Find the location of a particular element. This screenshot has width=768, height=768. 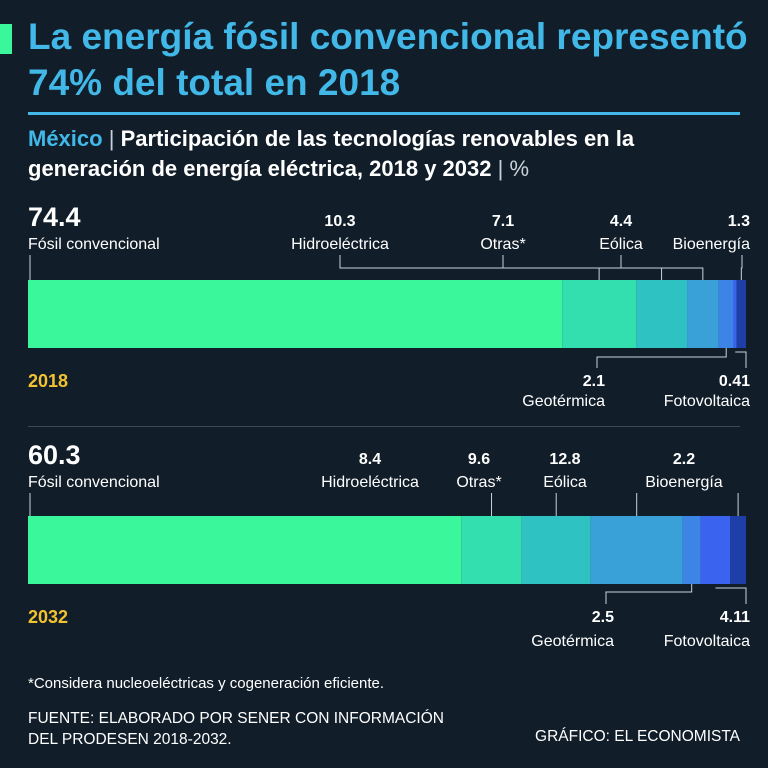

bar-segment-2032-hidroelectrica is located at coordinates (491, 550).